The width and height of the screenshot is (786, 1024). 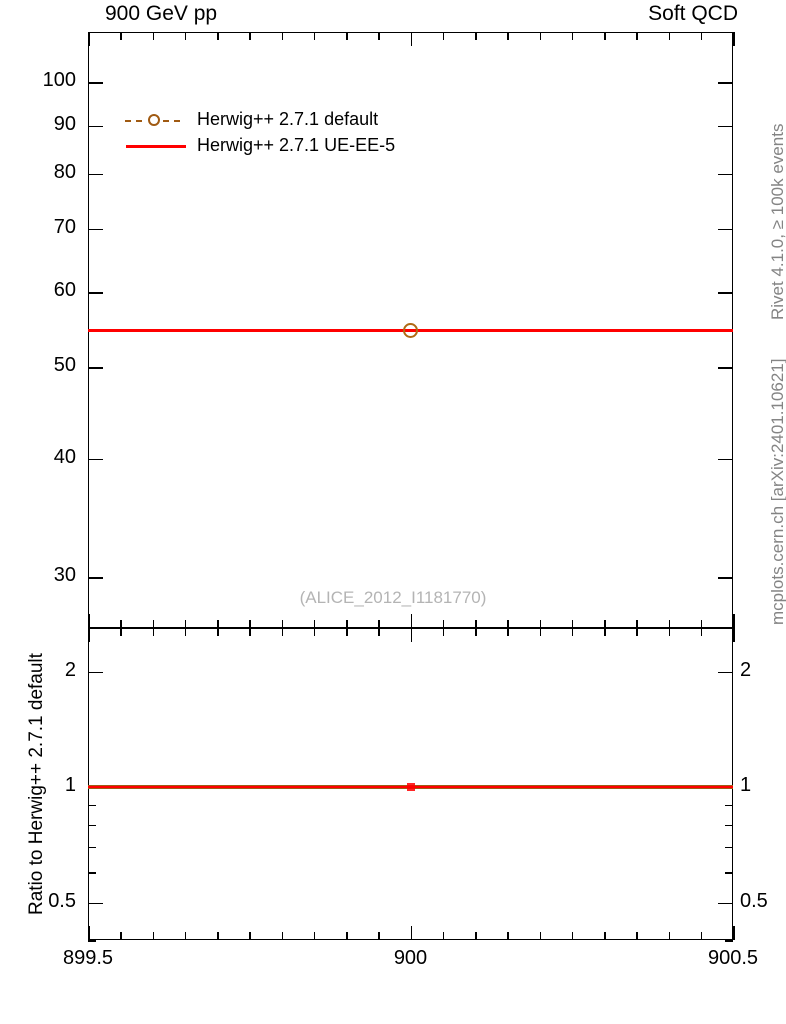 What do you see at coordinates (754, 900) in the screenshot?
I see `ratio-ytick-label-right: 0.5` at bounding box center [754, 900].